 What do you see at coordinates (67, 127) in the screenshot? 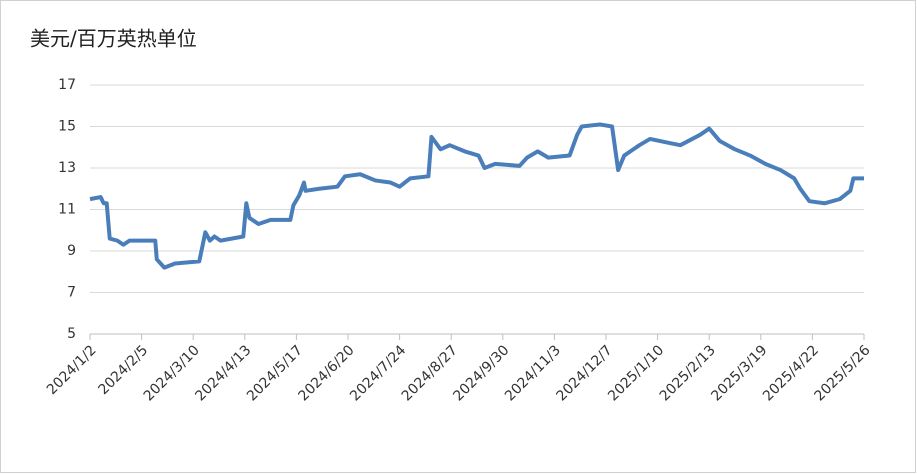
I see `y-tick-label: 15` at bounding box center [67, 127].